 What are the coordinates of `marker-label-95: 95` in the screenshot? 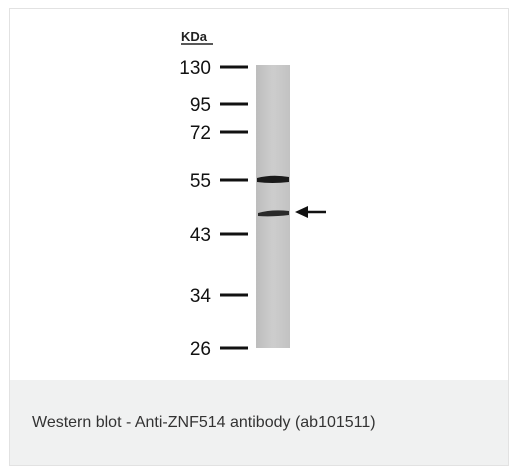 It's located at (200, 105).